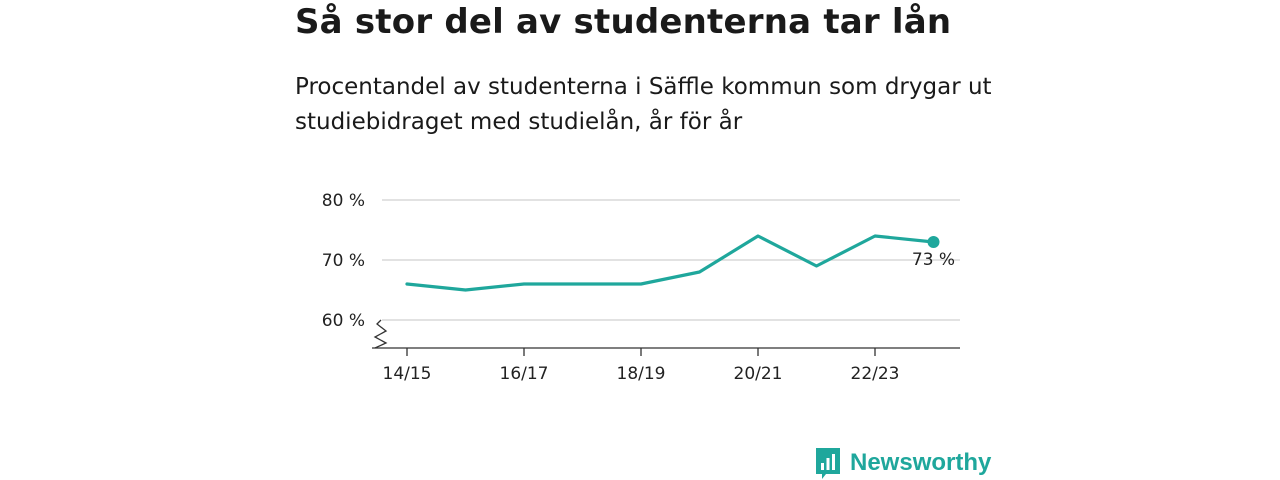 This screenshot has height=480, width=1280. What do you see at coordinates (670, 263) in the screenshot?
I see `series-line` at bounding box center [670, 263].